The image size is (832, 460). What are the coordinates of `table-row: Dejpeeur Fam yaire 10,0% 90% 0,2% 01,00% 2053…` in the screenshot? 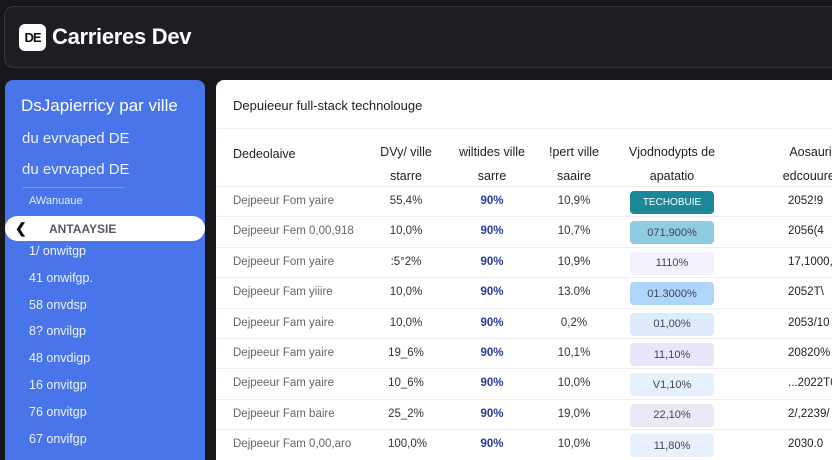 It's located at (524, 322).